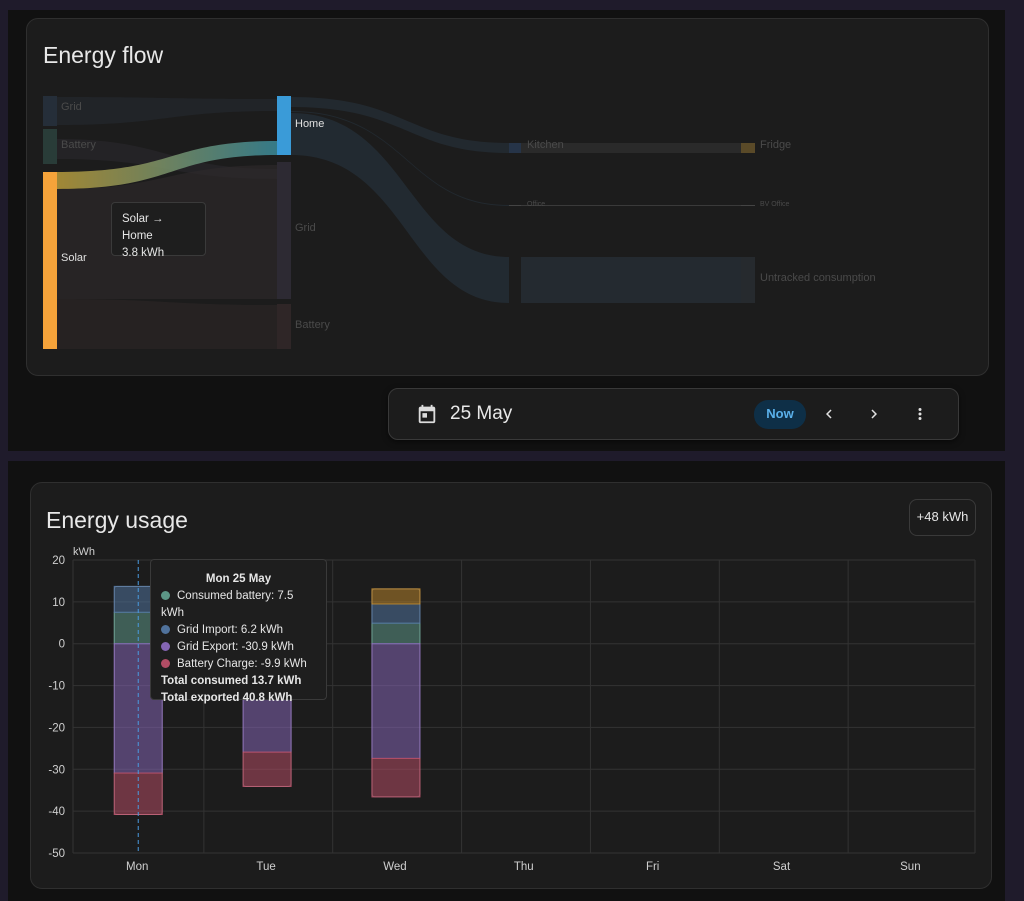 This screenshot has width=1024, height=901. I want to click on sankey-node-solar, so click(50, 260).